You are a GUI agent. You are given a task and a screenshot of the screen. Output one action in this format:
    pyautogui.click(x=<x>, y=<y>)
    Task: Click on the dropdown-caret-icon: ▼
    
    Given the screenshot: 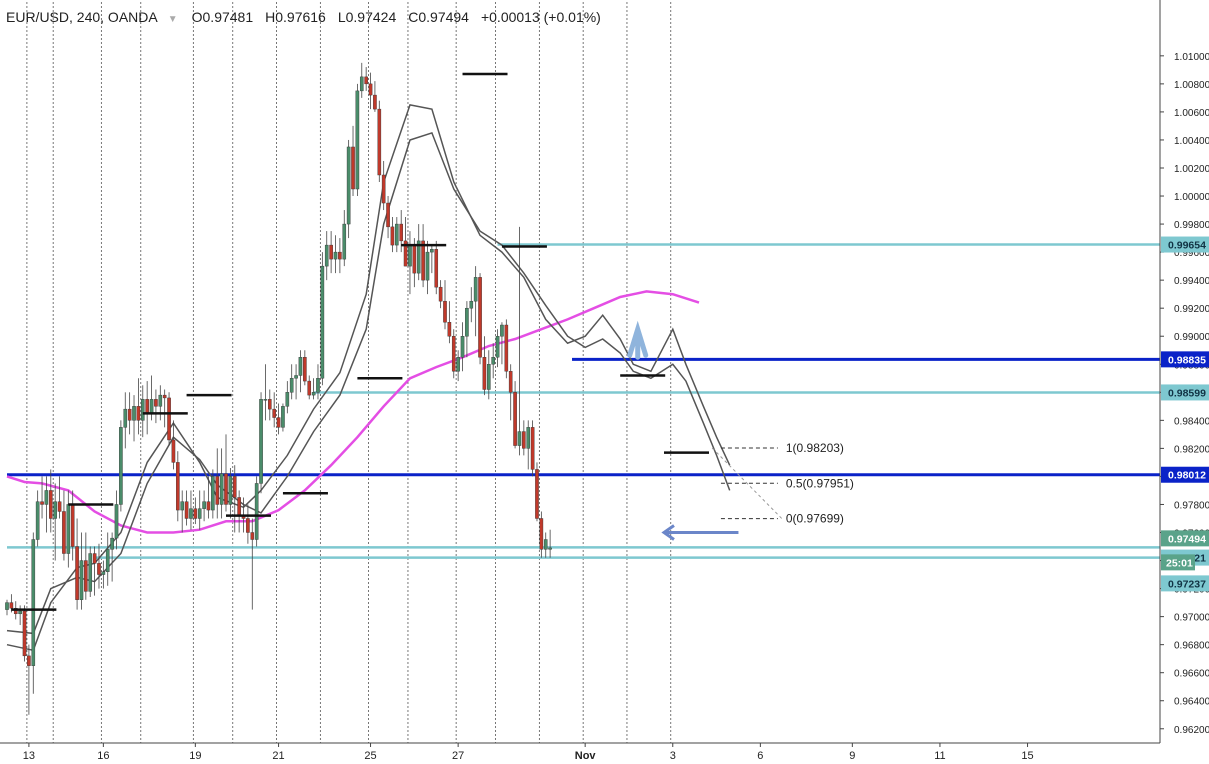 What is the action you would take?
    pyautogui.click(x=172, y=19)
    